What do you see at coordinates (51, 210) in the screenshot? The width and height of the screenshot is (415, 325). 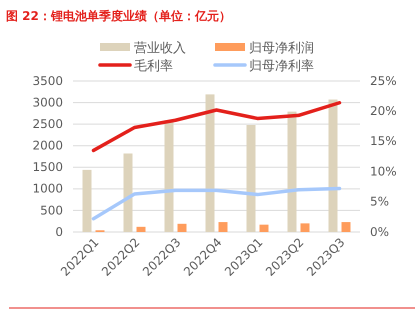 I see `y-tick-label: 500` at bounding box center [51, 210].